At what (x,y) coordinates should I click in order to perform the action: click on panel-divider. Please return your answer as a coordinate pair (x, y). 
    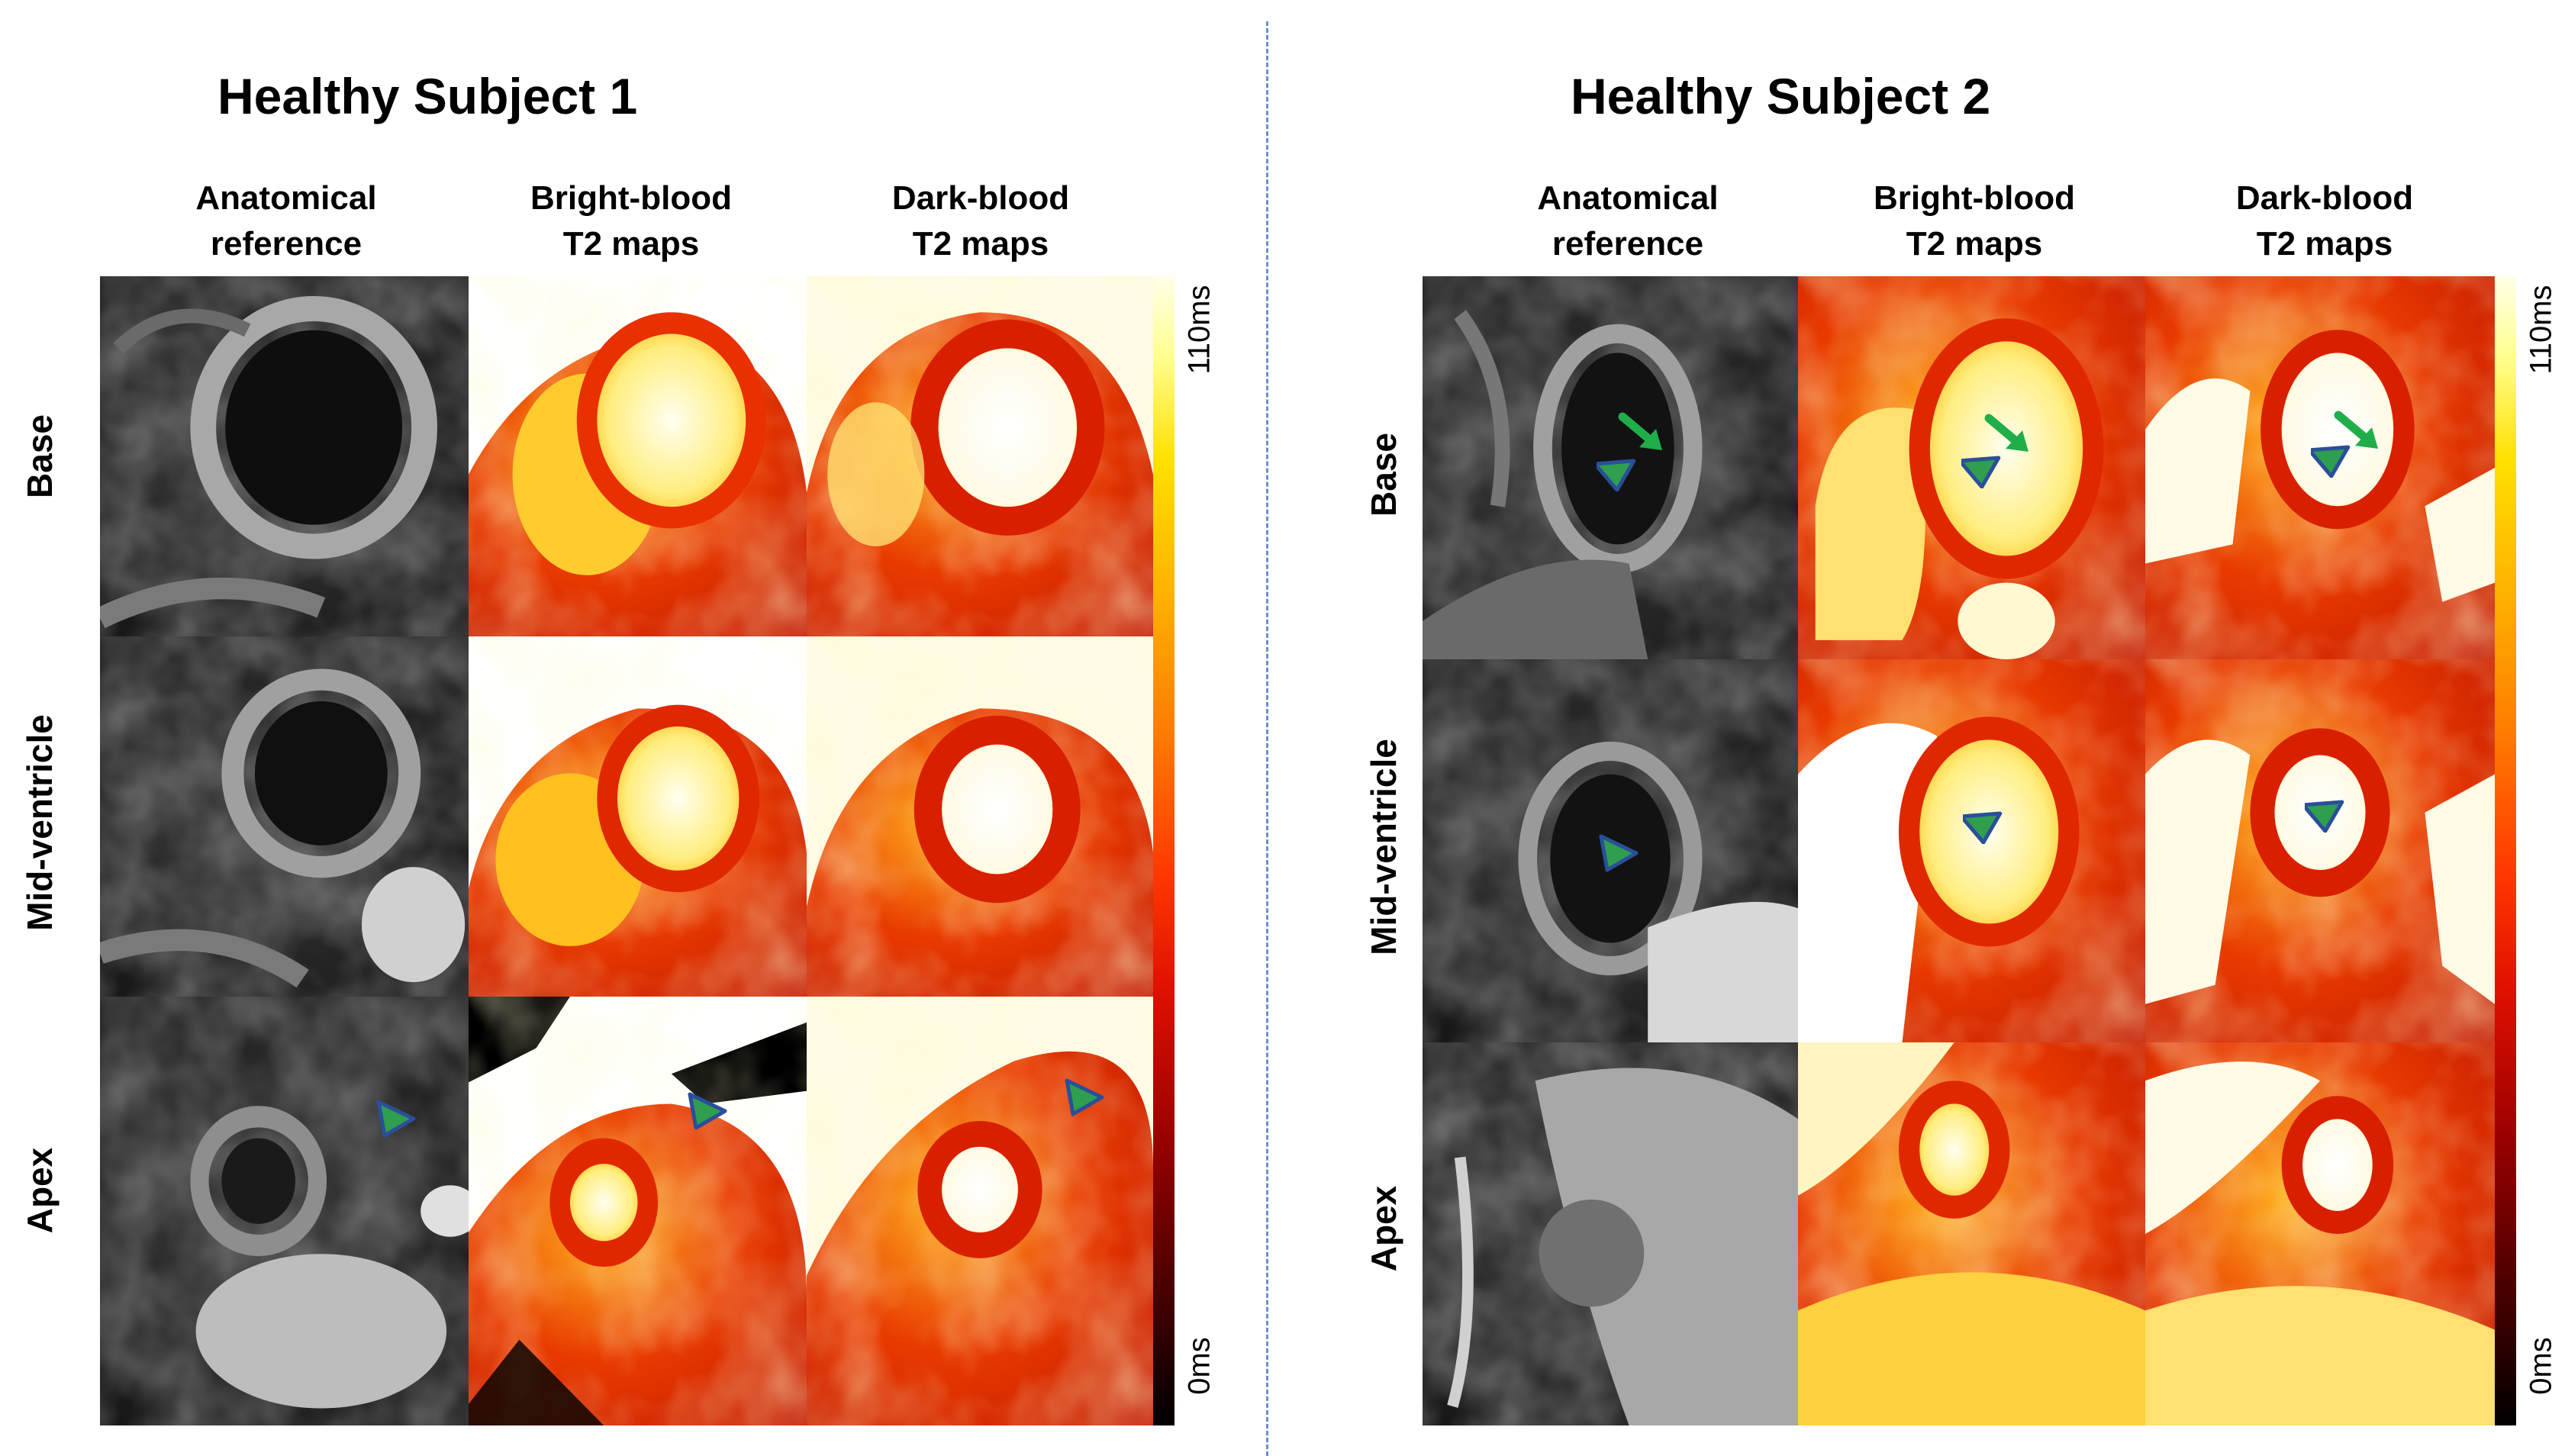
    Looking at the image, I should click on (1267, 738).